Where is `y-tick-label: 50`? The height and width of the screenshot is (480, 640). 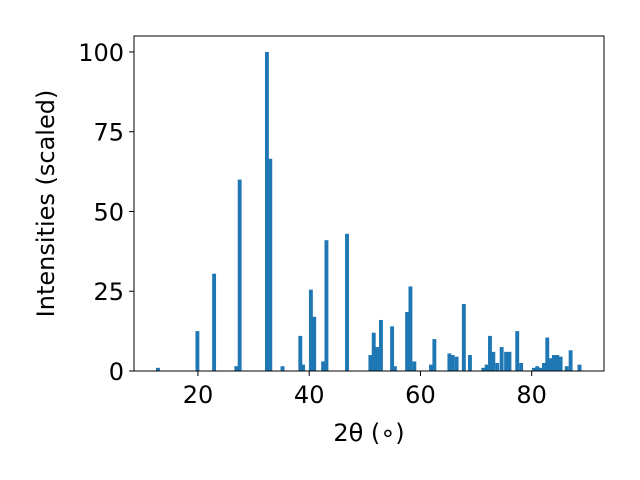 y-tick-label: 50 is located at coordinates (108, 212).